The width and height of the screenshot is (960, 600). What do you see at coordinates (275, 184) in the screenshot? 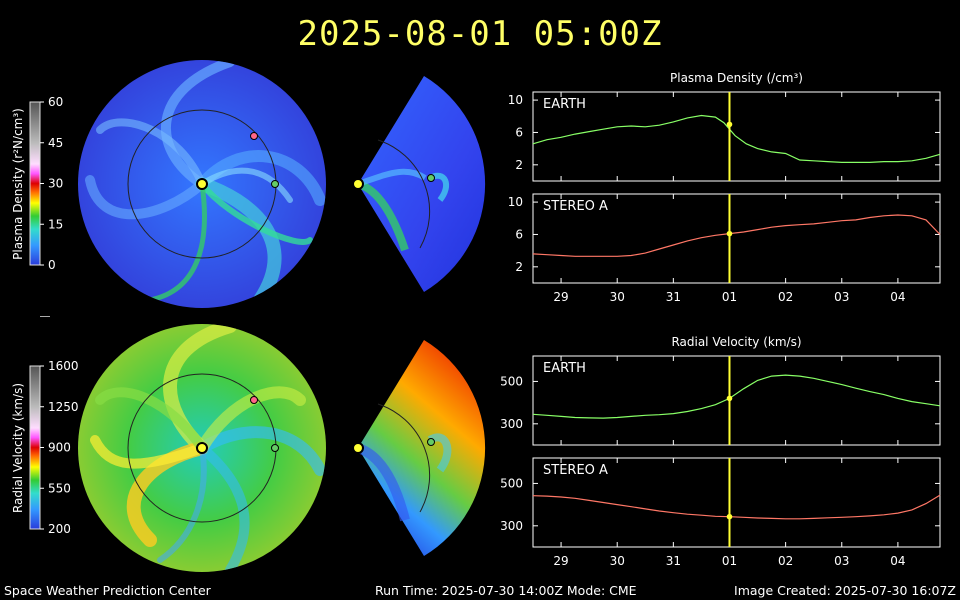
I see `earth-marker-density` at bounding box center [275, 184].